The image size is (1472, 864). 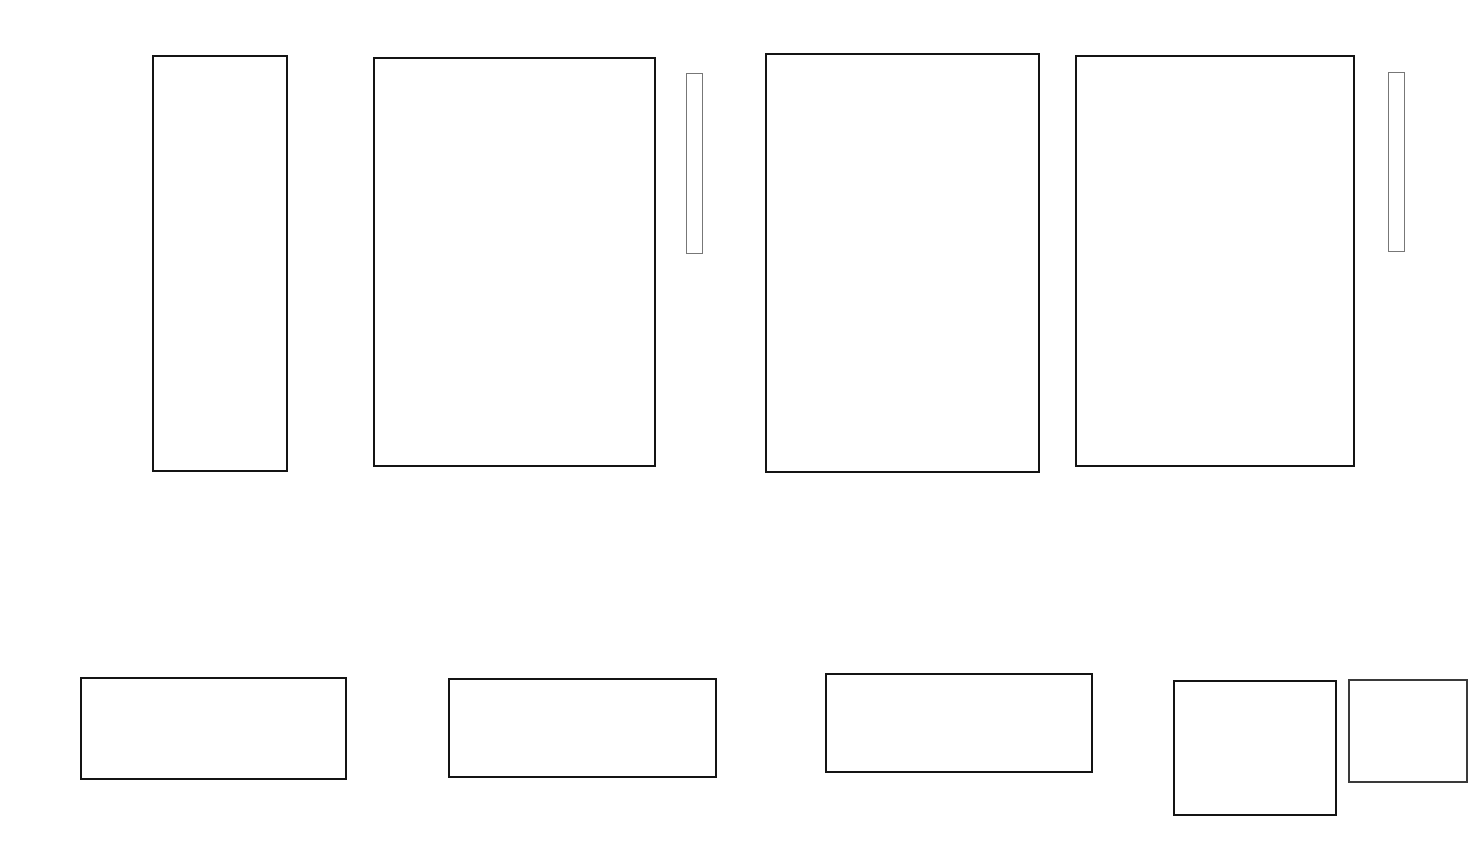 I want to click on colorbar-jet, so click(x=694, y=163).